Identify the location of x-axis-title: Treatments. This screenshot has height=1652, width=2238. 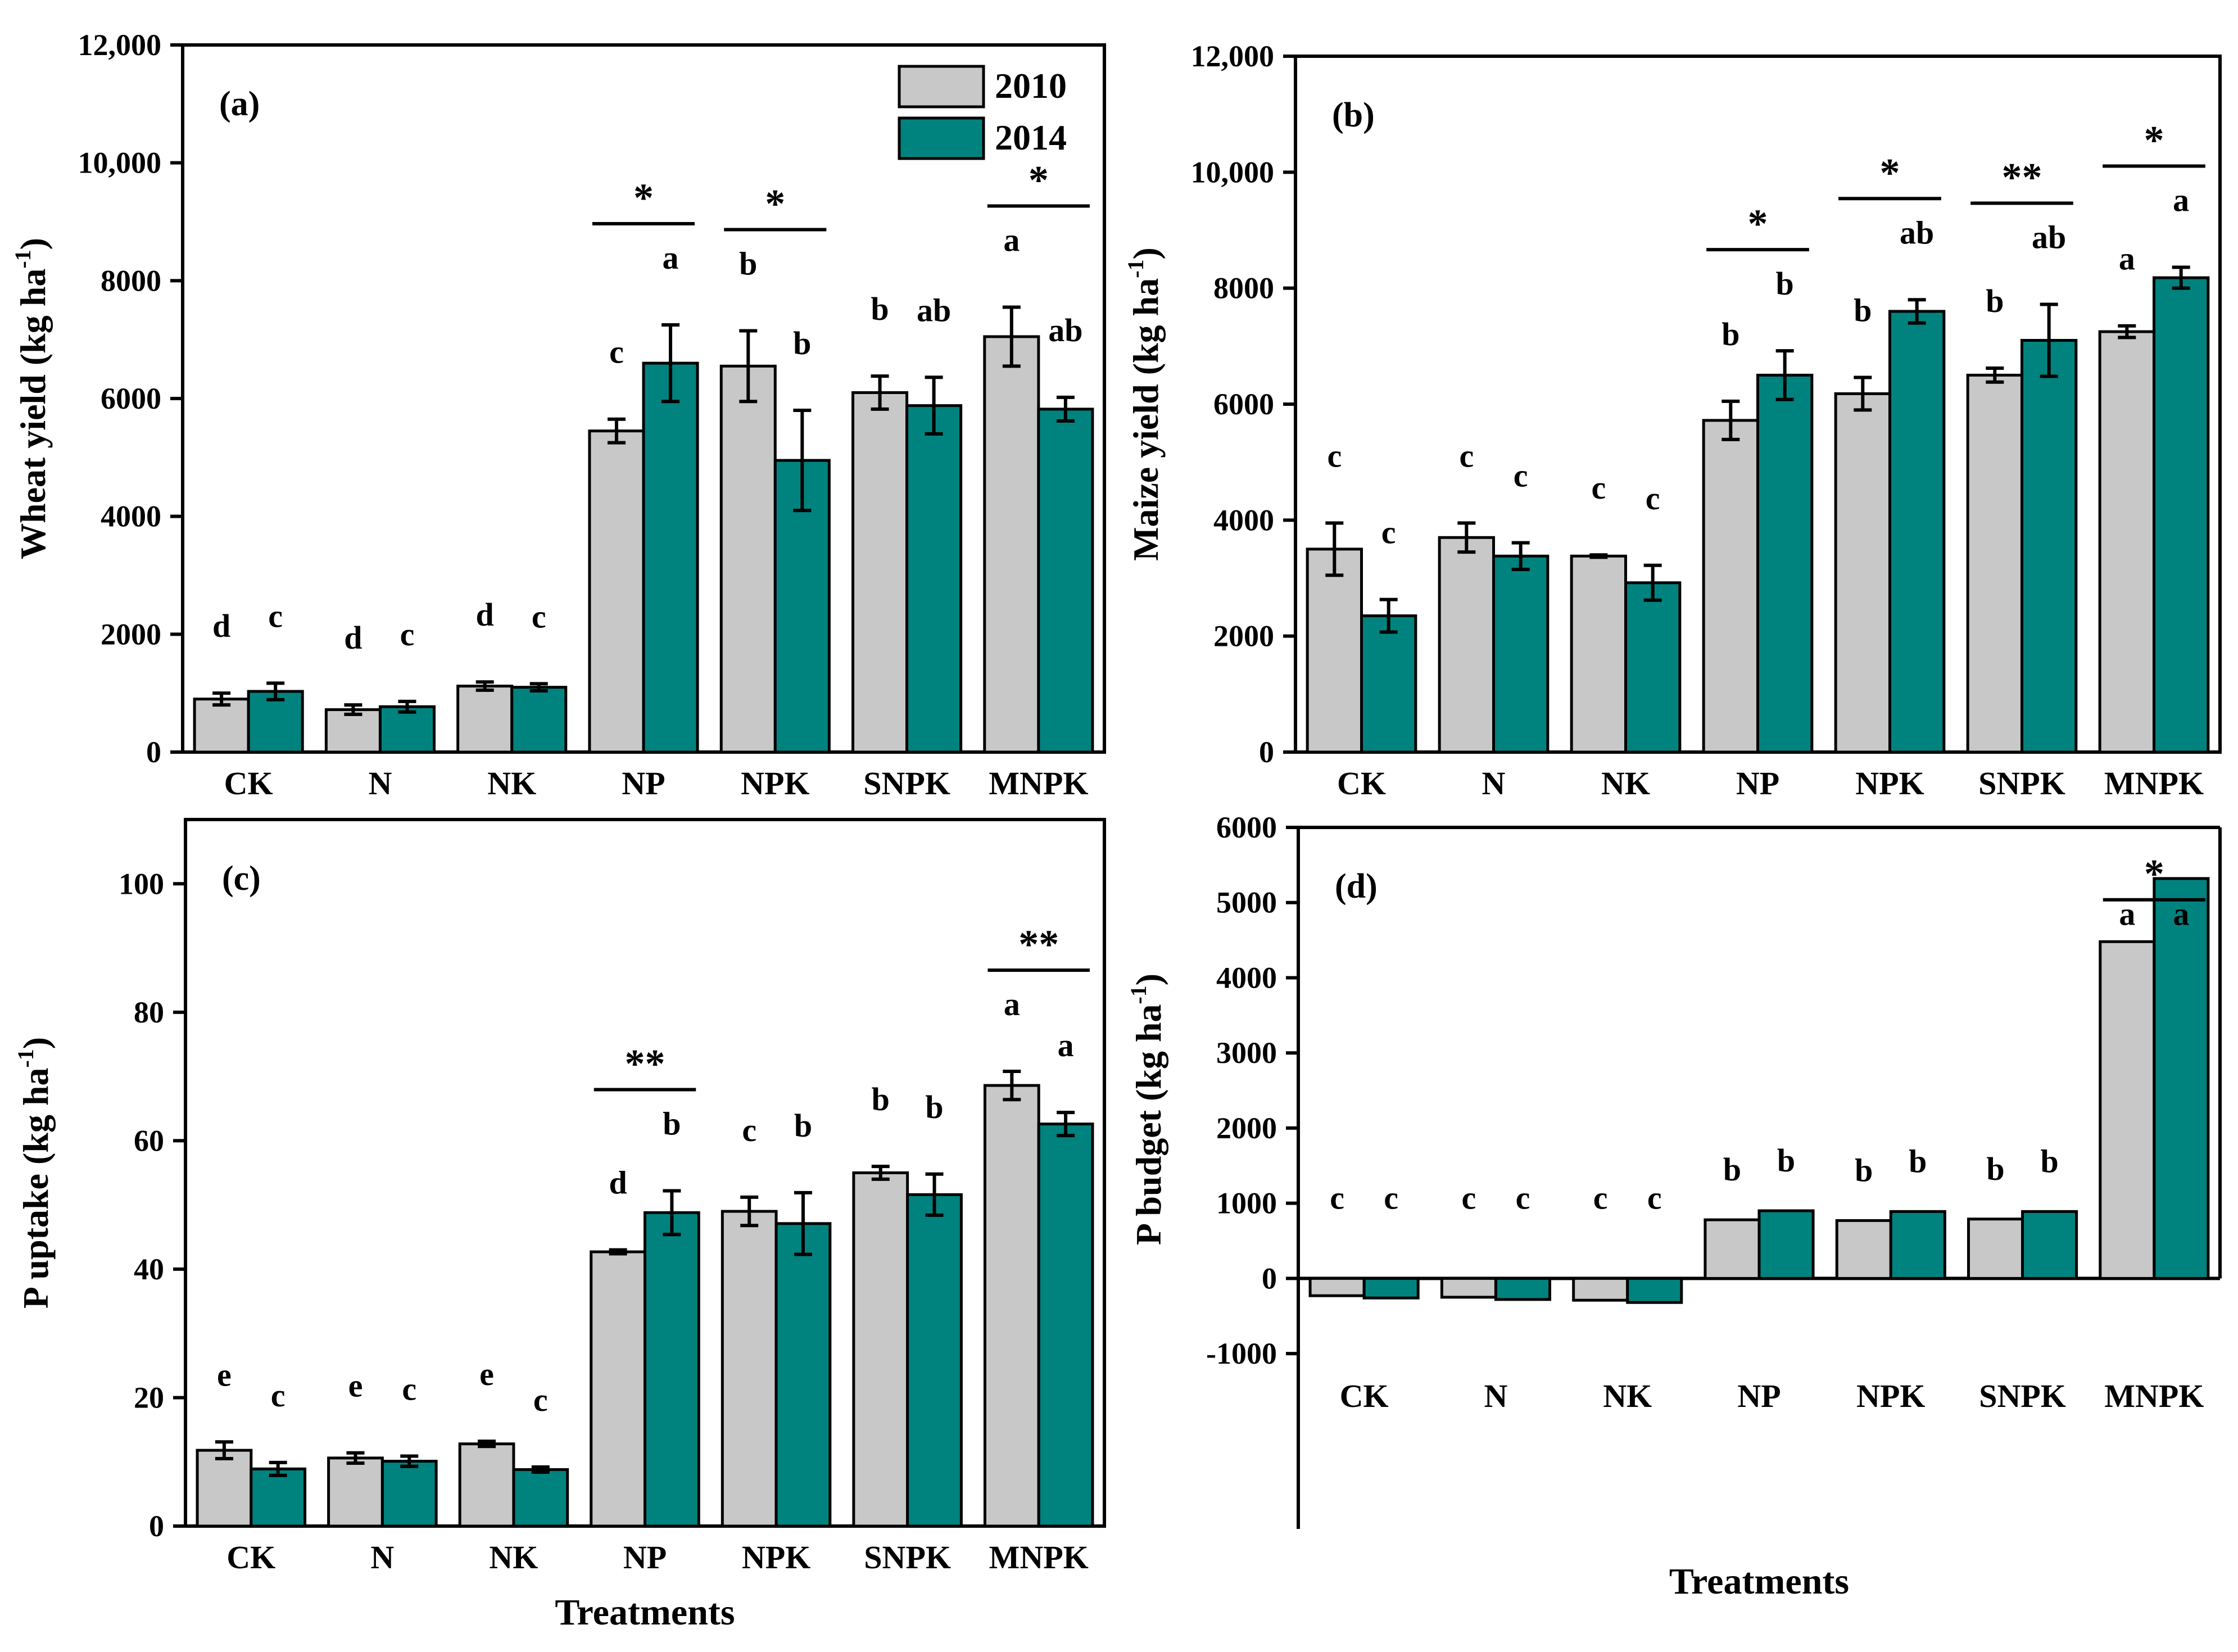
(645, 1612).